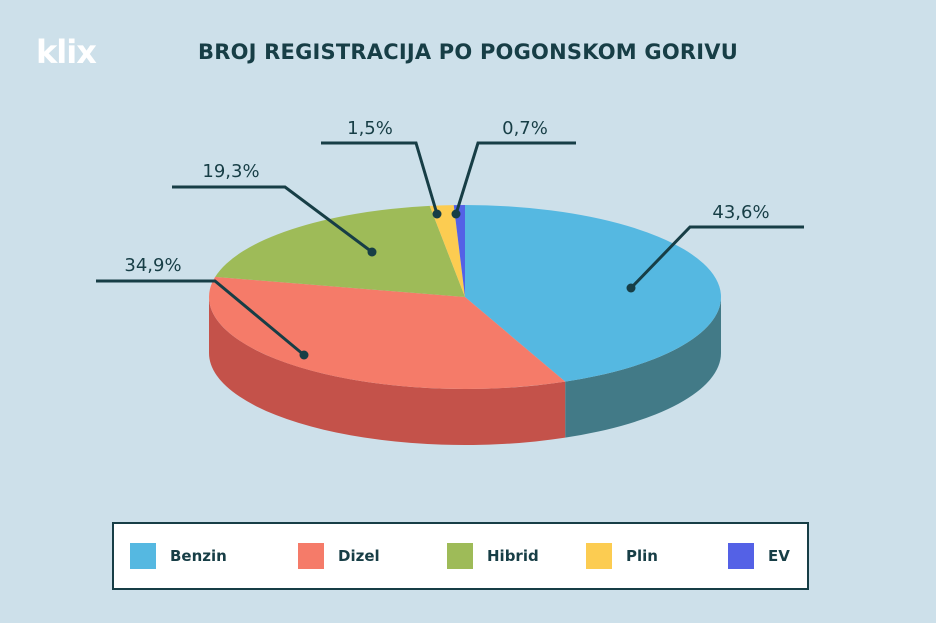 The image size is (936, 623). What do you see at coordinates (716, 257) in the screenshot?
I see `leader-line-benzin` at bounding box center [716, 257].